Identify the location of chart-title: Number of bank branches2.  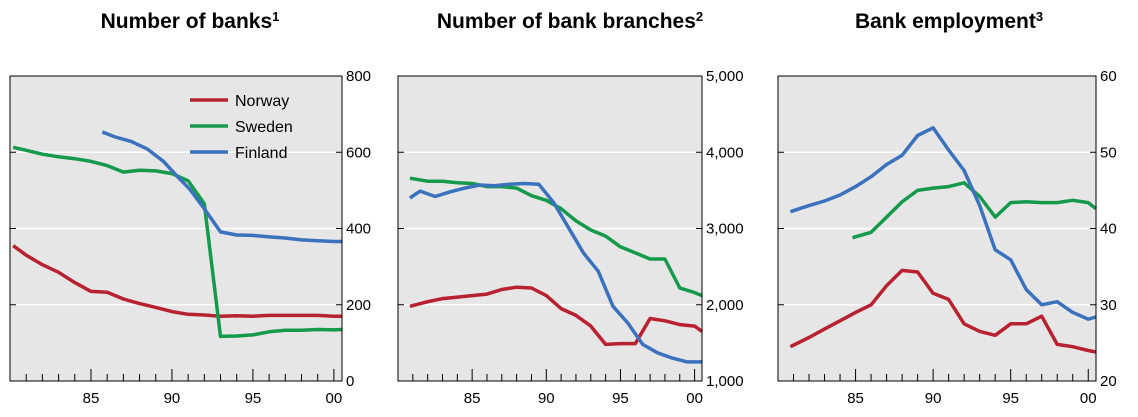
(570, 21).